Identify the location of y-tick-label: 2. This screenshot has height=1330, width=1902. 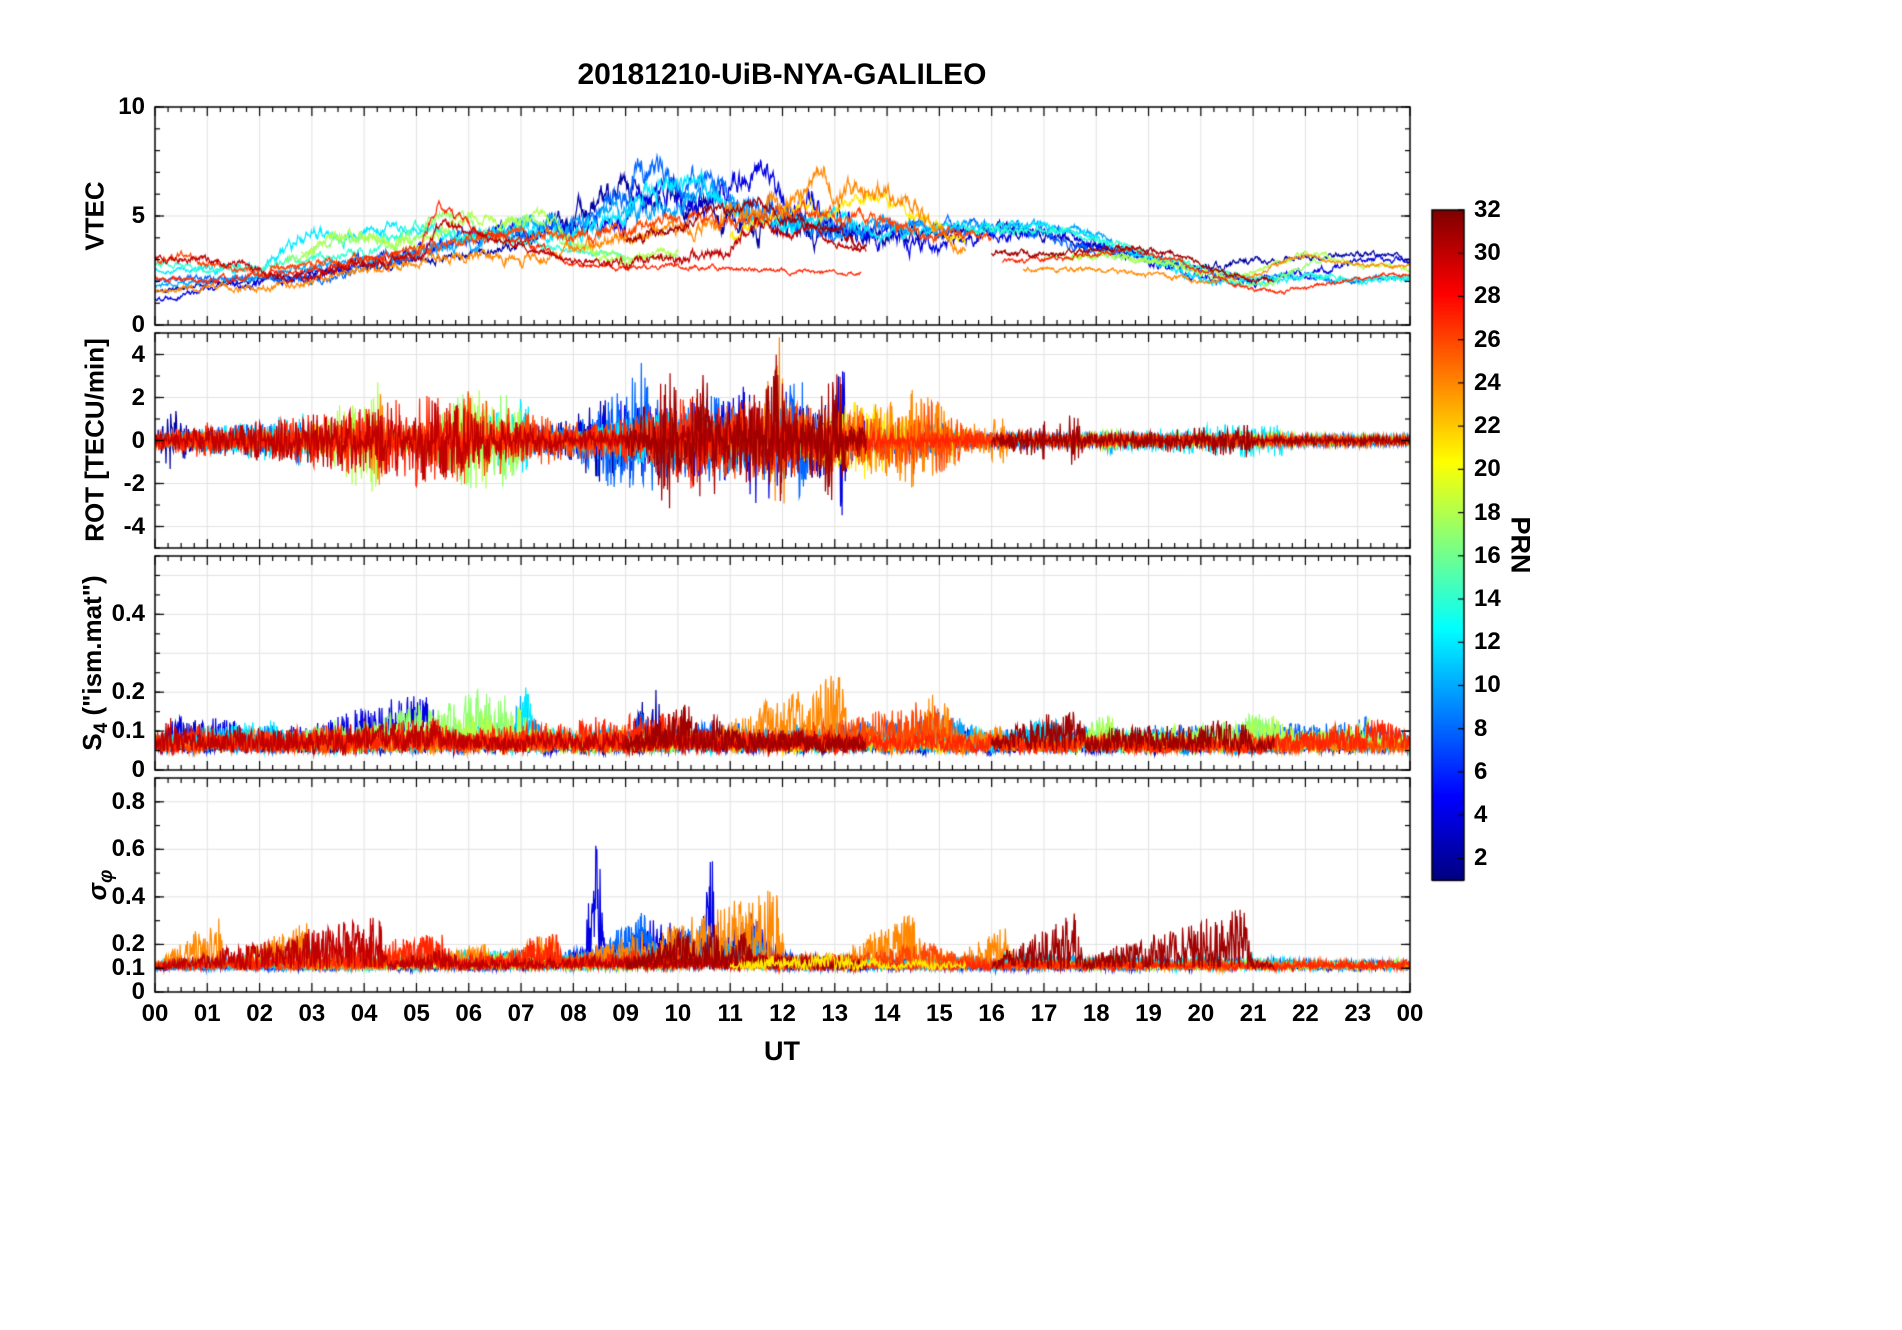
(138, 397).